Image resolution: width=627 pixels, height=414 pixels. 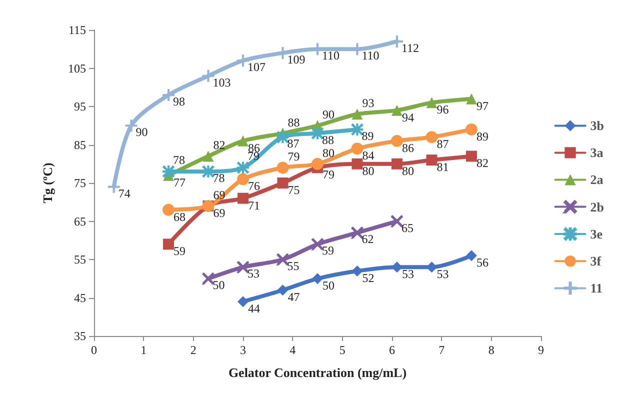 What do you see at coordinates (94, 350) in the screenshot?
I see `x-tick-label: 0` at bounding box center [94, 350].